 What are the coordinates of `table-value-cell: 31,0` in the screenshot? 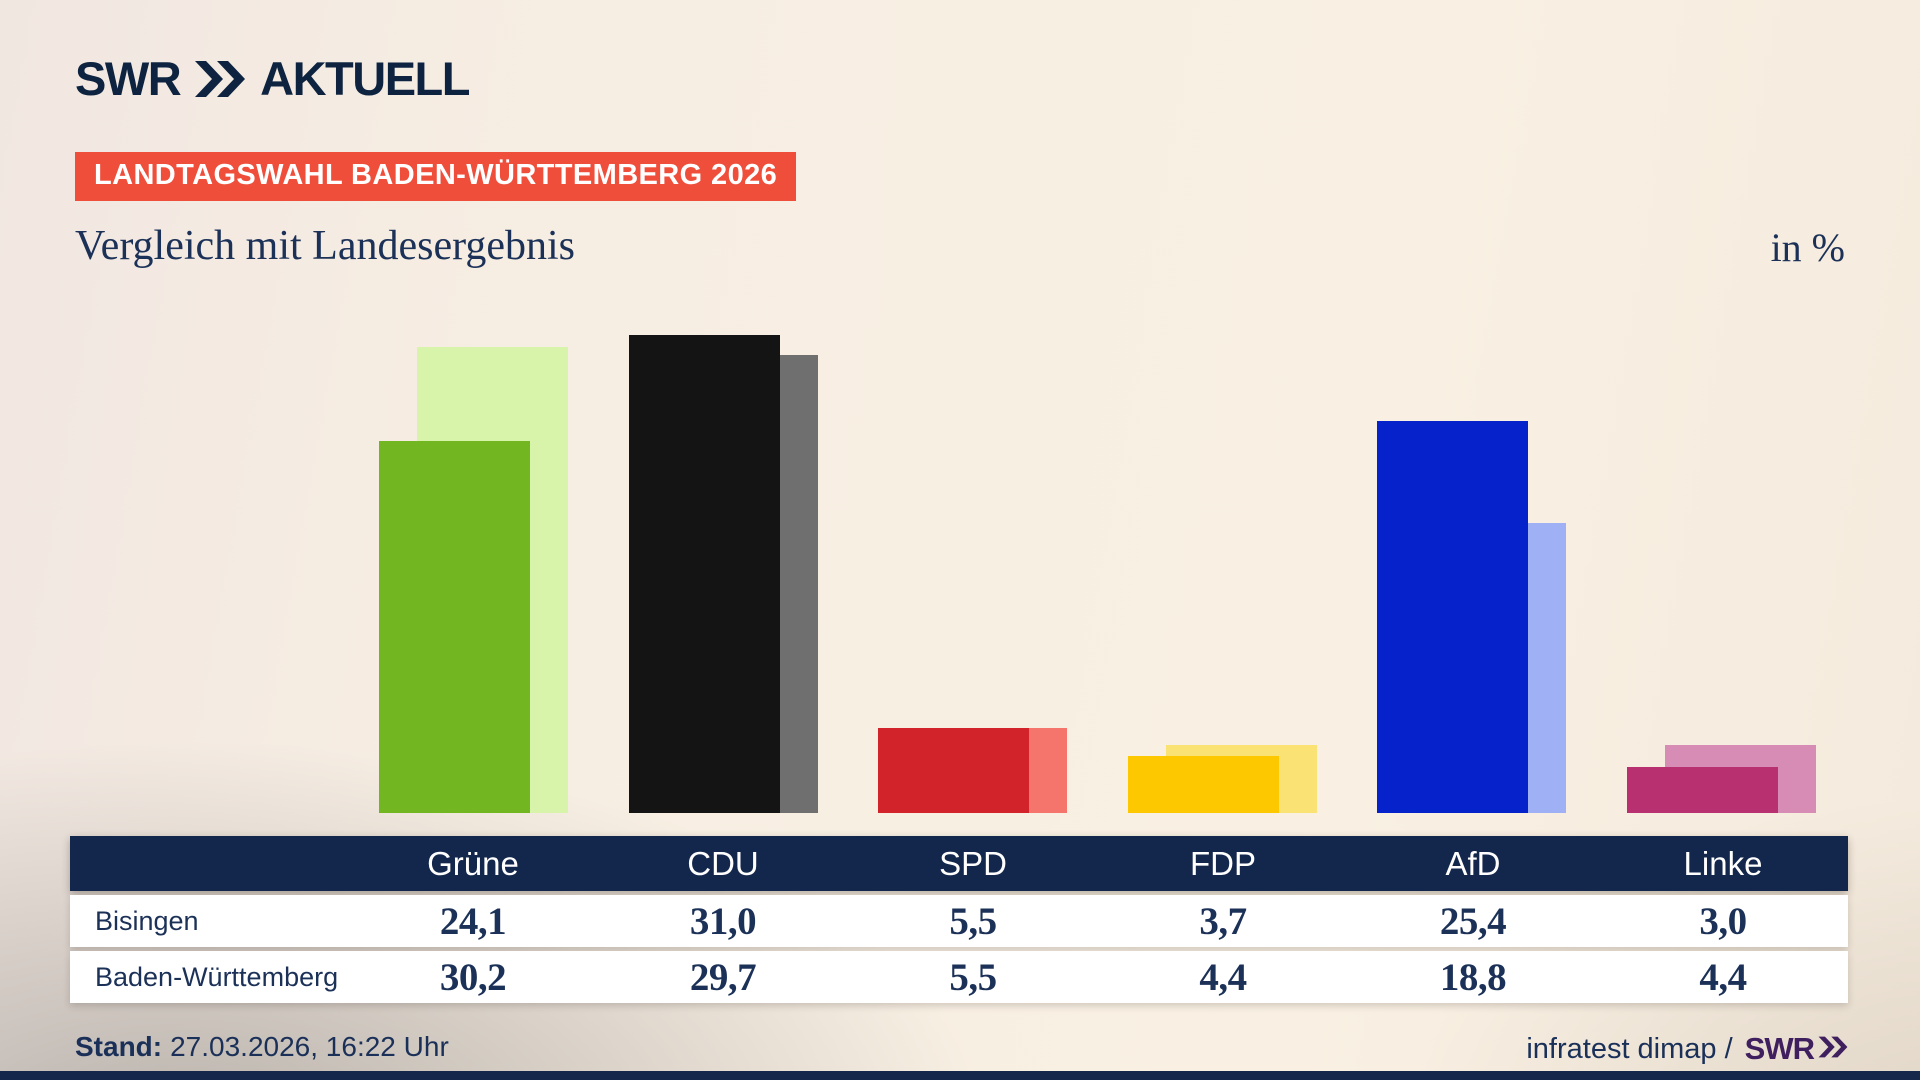 It's located at (723, 921).